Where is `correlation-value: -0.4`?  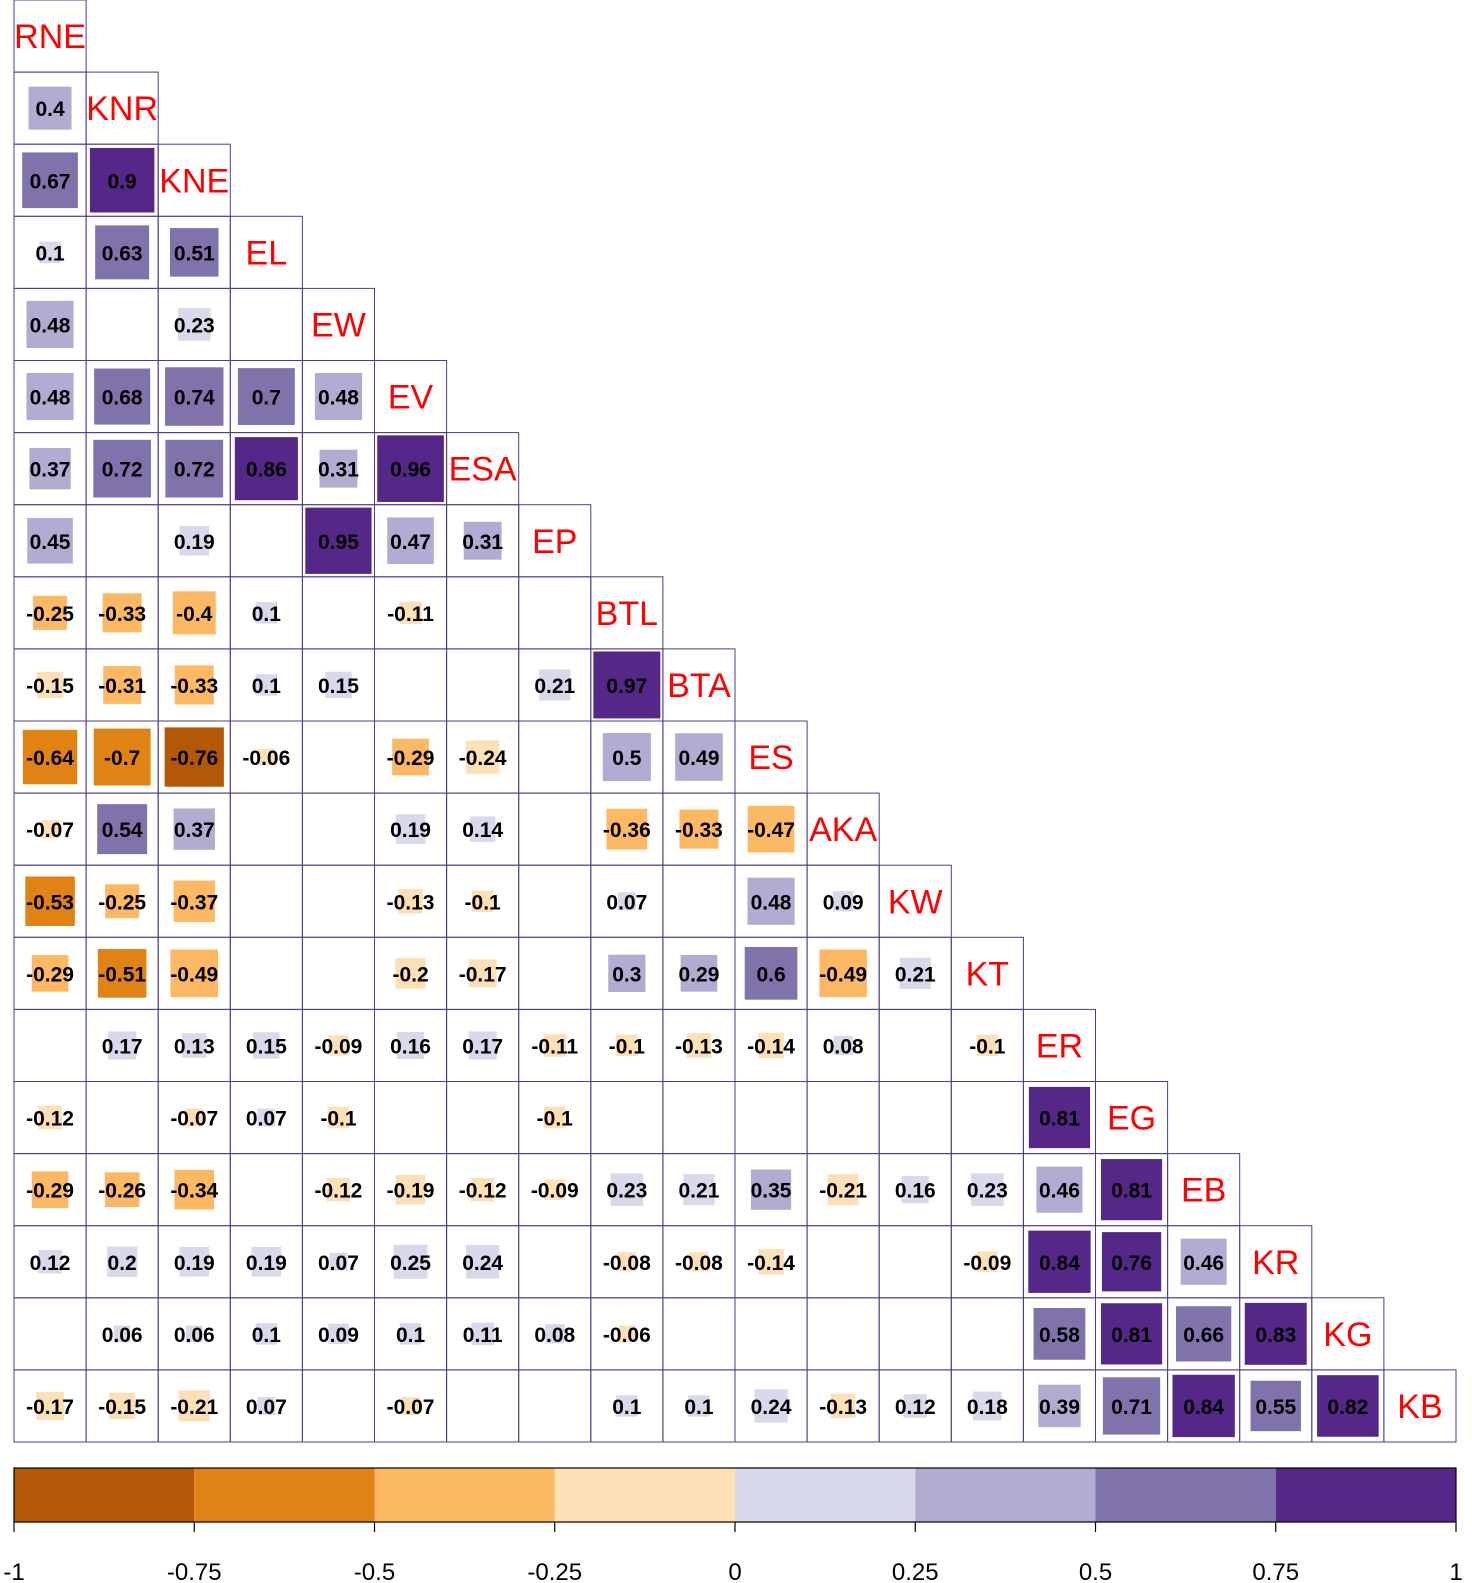
correlation-value: -0.4 is located at coordinates (194, 614).